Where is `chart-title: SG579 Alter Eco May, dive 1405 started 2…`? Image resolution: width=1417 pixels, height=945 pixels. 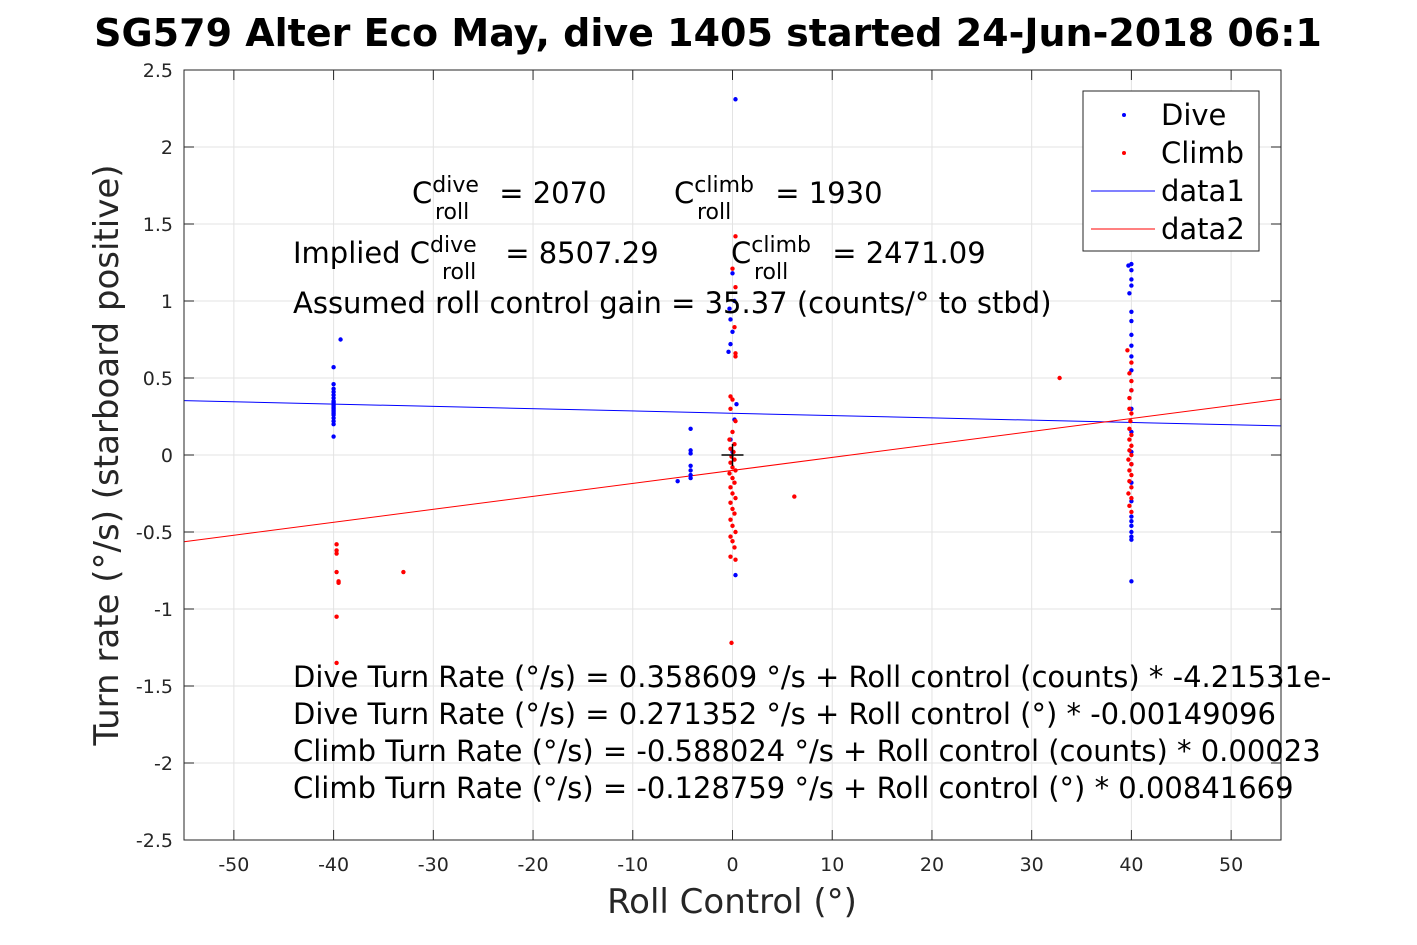
chart-title: SG579 Alter Eco May, dive 1405 started 2… is located at coordinates (708, 33).